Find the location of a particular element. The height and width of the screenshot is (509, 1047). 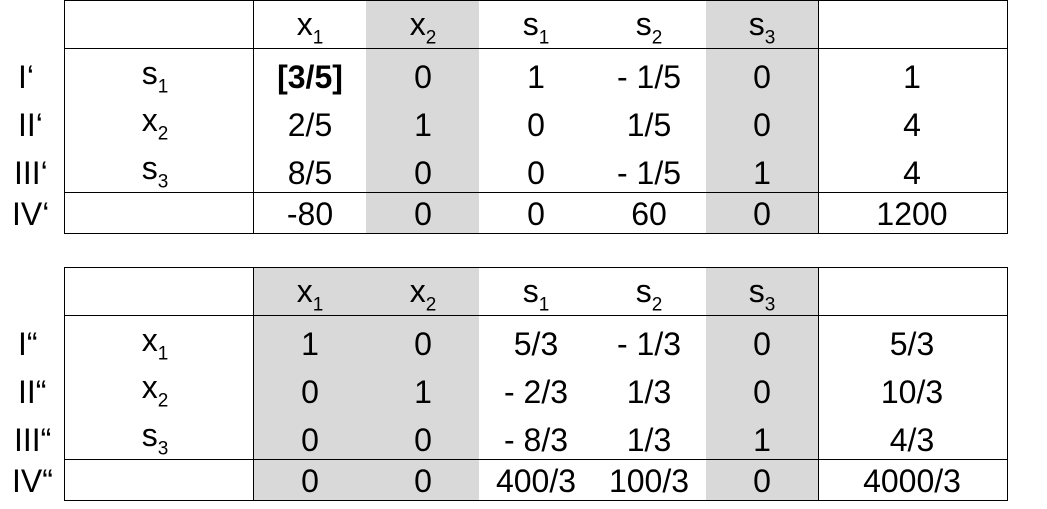

objective-cell: 100/3 is located at coordinates (649, 481).